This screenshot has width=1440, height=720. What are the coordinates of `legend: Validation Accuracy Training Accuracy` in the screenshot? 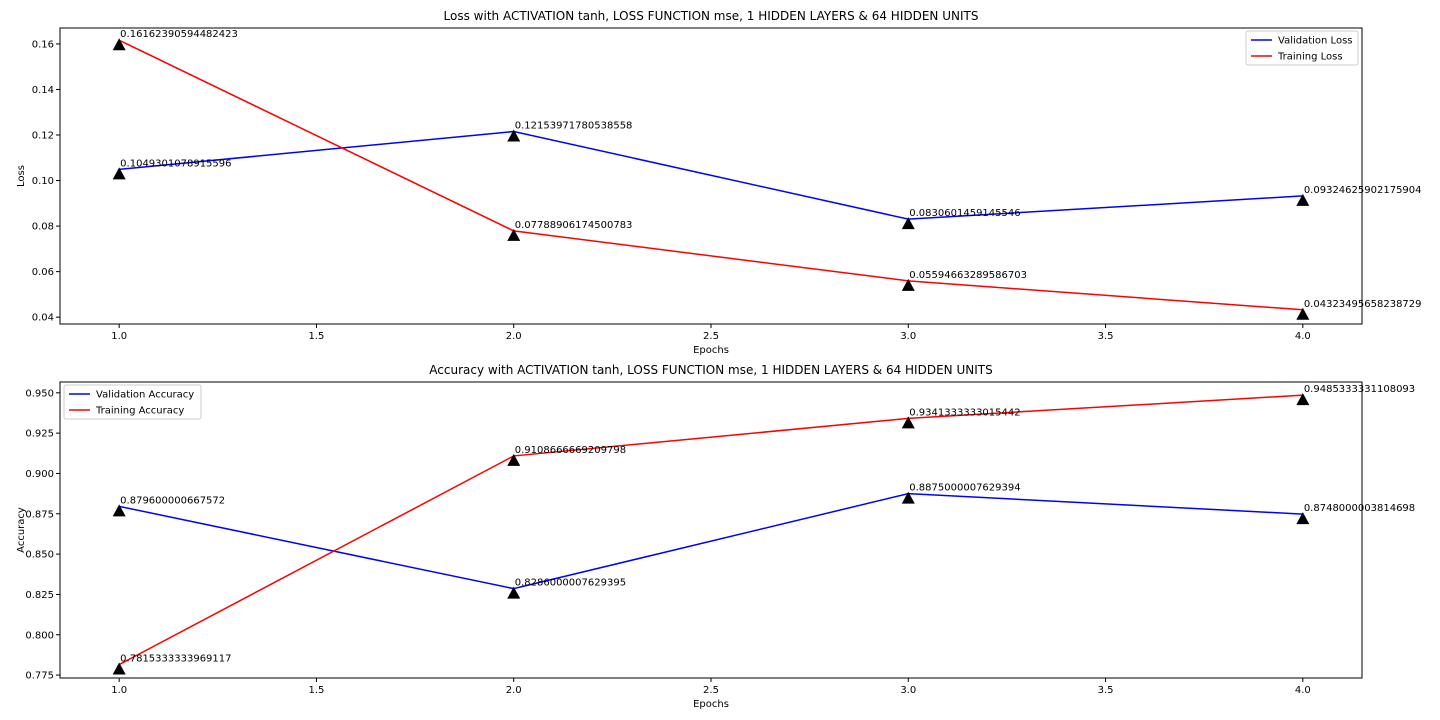 It's located at (132, 402).